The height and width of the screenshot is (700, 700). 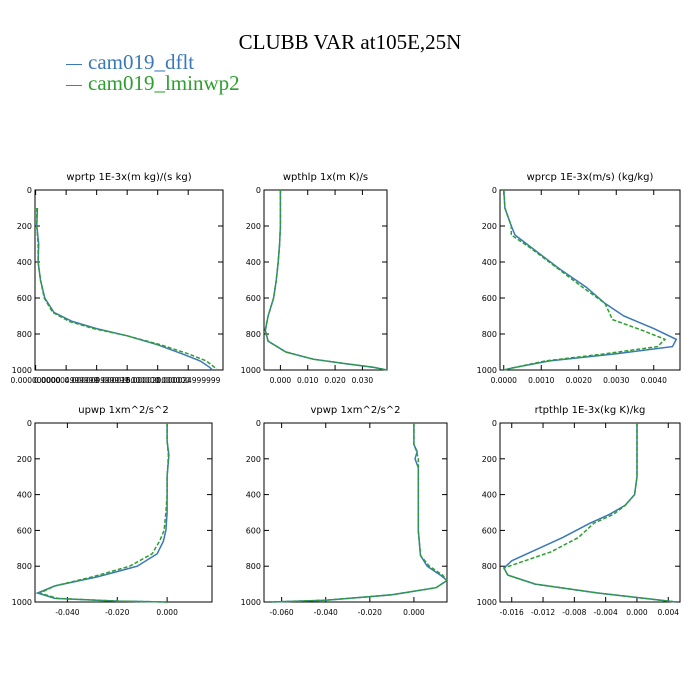 I want to click on x-tick-label: 0.000009999999, so click(x=96, y=380).